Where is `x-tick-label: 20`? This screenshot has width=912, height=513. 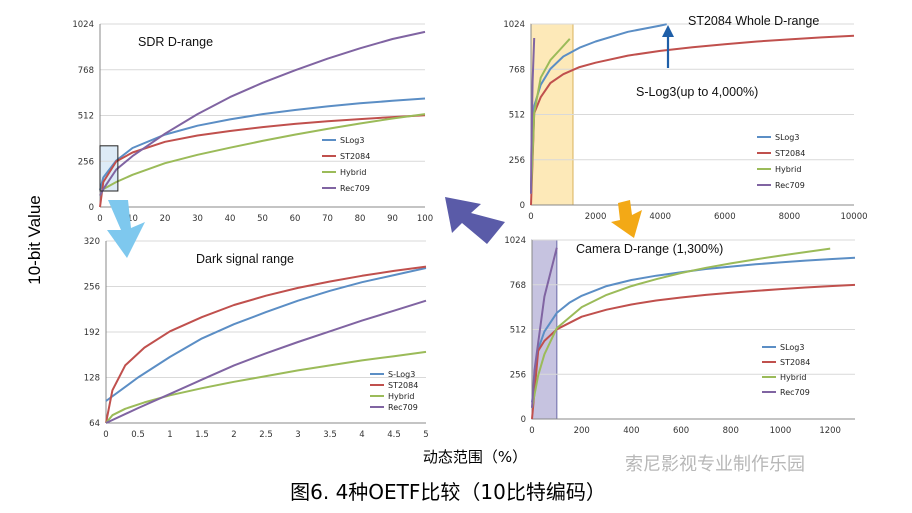
x-tick-label: 20 is located at coordinates (165, 219).